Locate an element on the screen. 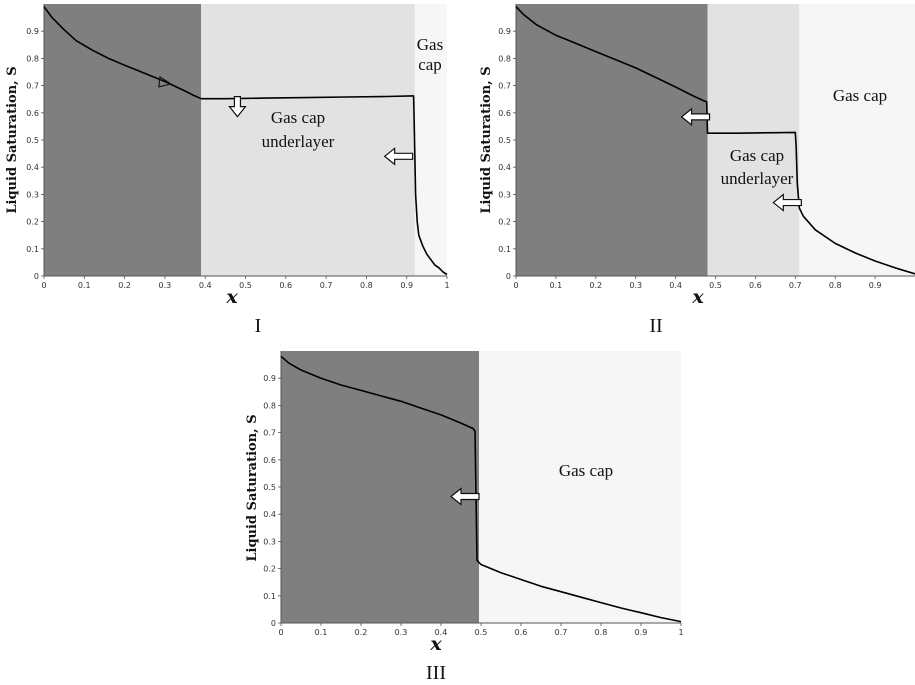 Image resolution: width=915 pixels, height=685 pixels. panel-label: III is located at coordinates (436, 673).